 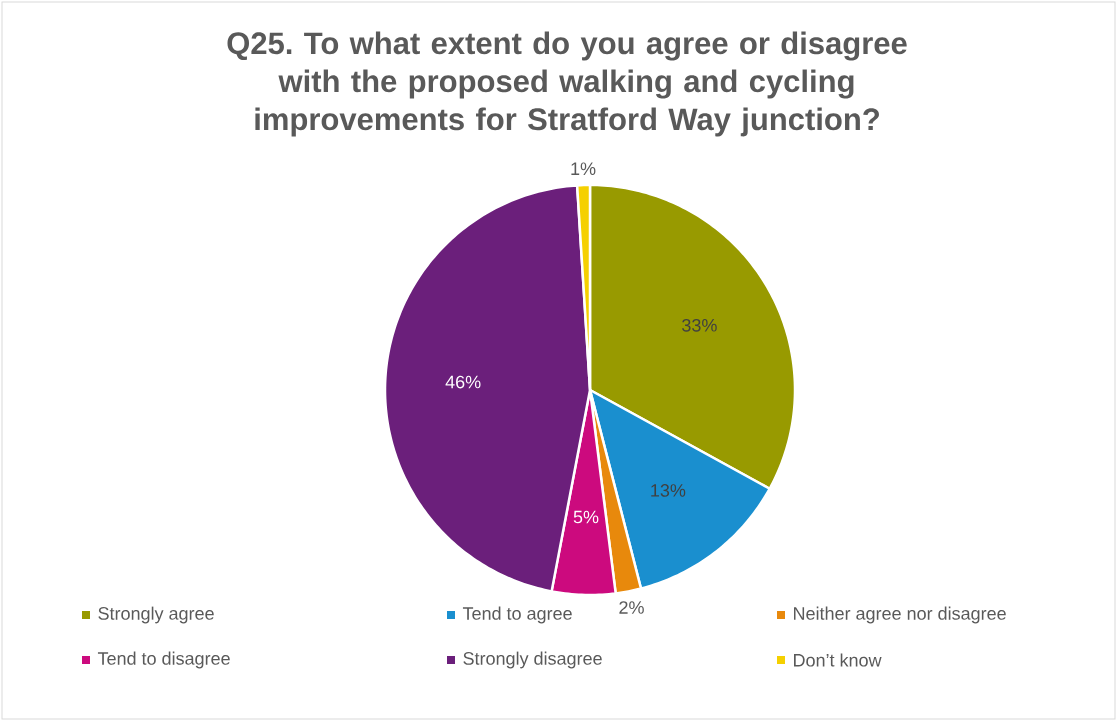 What do you see at coordinates (900, 615) in the screenshot?
I see `legend-label: Neither agree nor disagree` at bounding box center [900, 615].